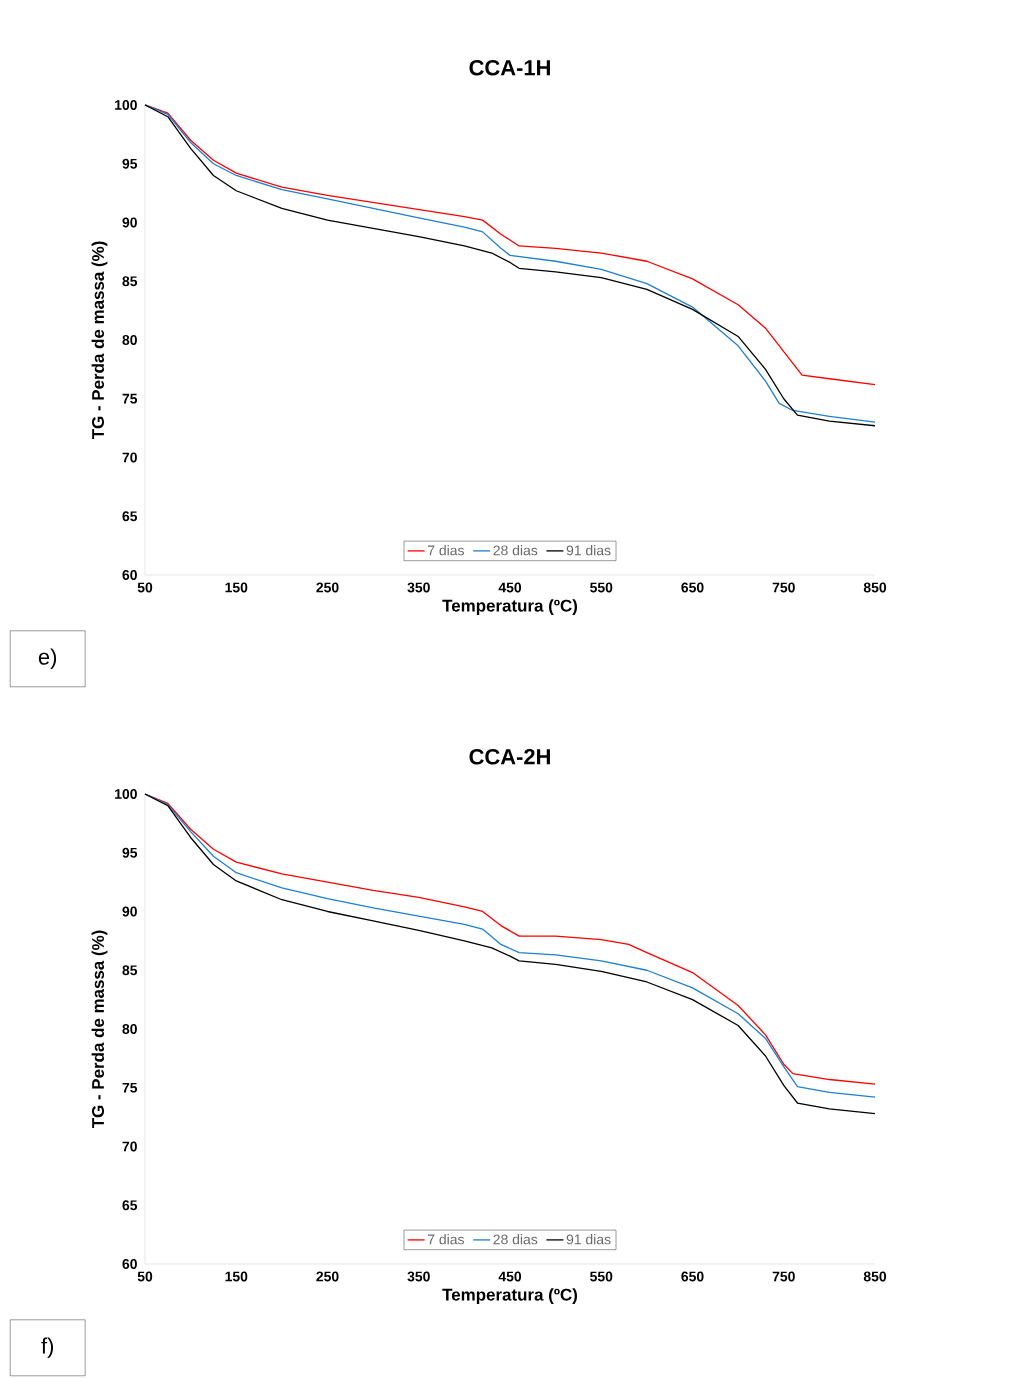 This screenshot has height=1378, width=1023. I want to click on chart-title: CCA-2H, so click(509, 756).